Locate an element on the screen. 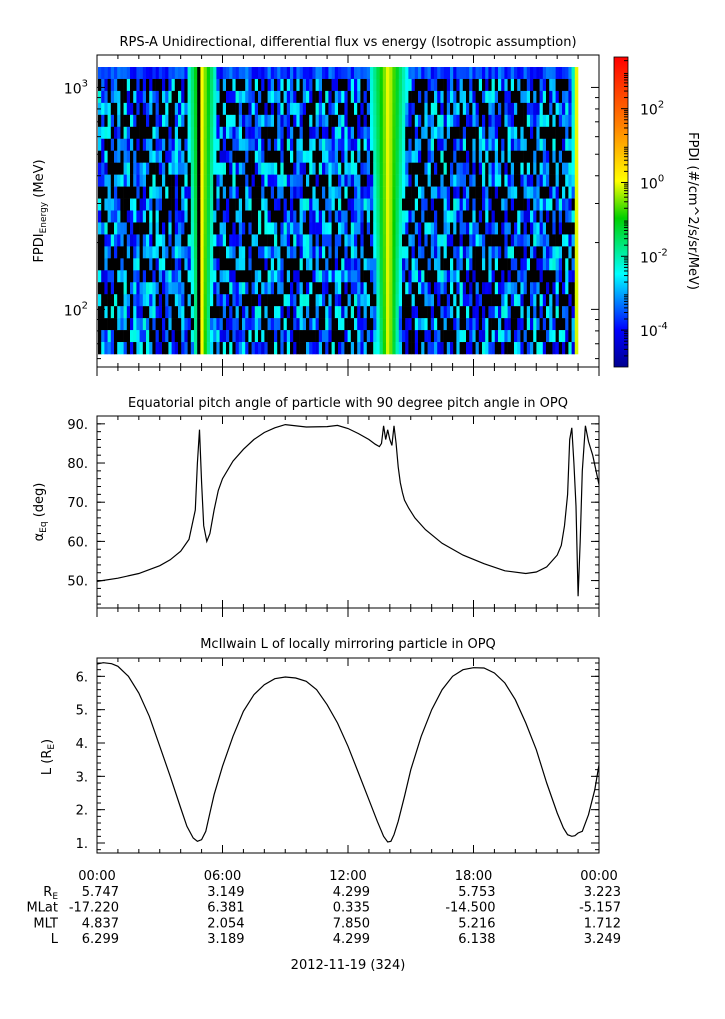 The image size is (725, 1019). pitch-angle-series-line is located at coordinates (348, 510).